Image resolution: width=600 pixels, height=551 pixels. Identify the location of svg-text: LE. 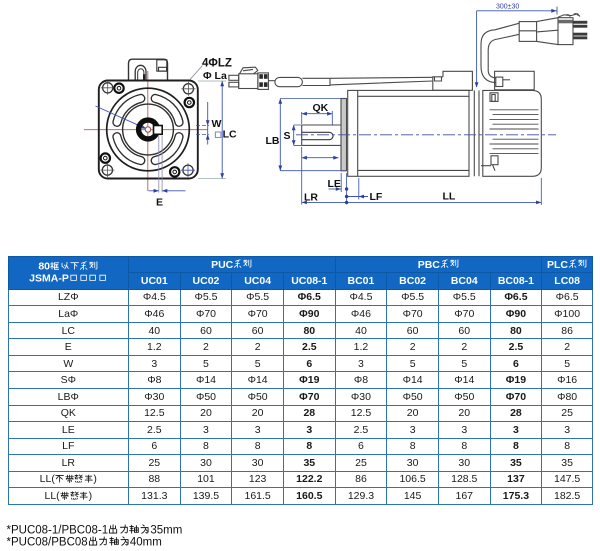
(334, 184).